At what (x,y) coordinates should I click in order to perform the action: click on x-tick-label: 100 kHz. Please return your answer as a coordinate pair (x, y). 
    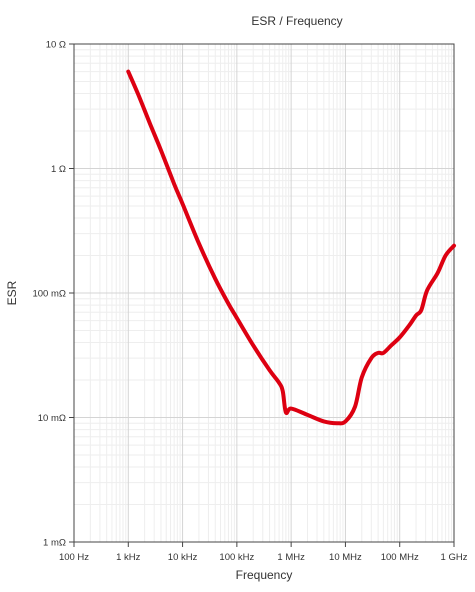
    Looking at the image, I should click on (236, 557).